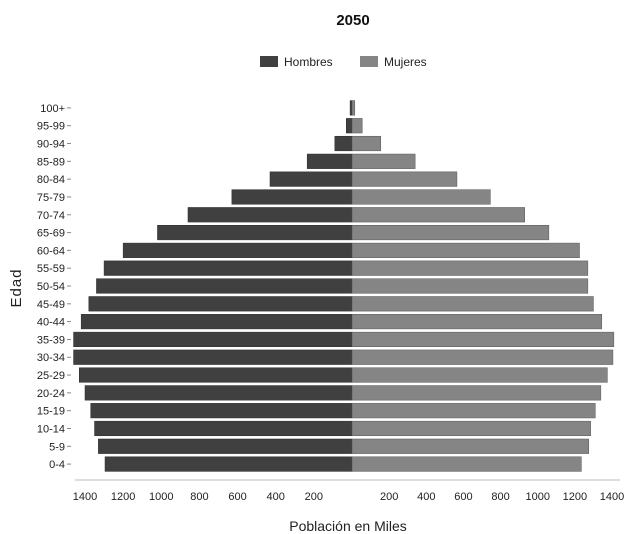  What do you see at coordinates (57, 447) in the screenshot?
I see `y-tick-label: 5-9` at bounding box center [57, 447].